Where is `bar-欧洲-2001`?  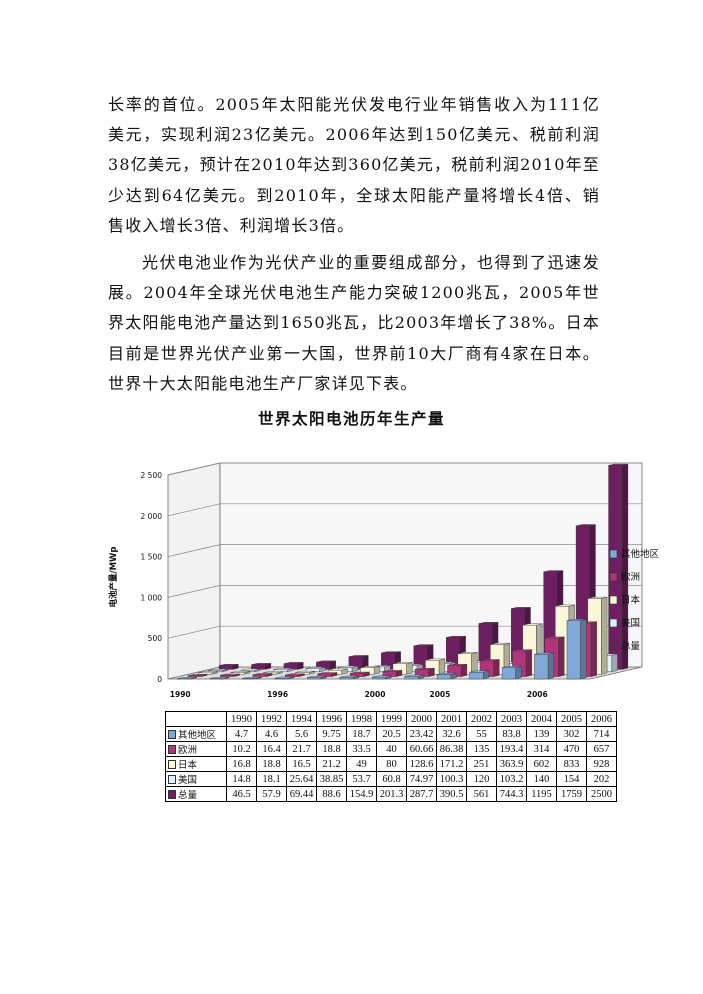
bar-欧洲-2001 is located at coordinates (424, 672).